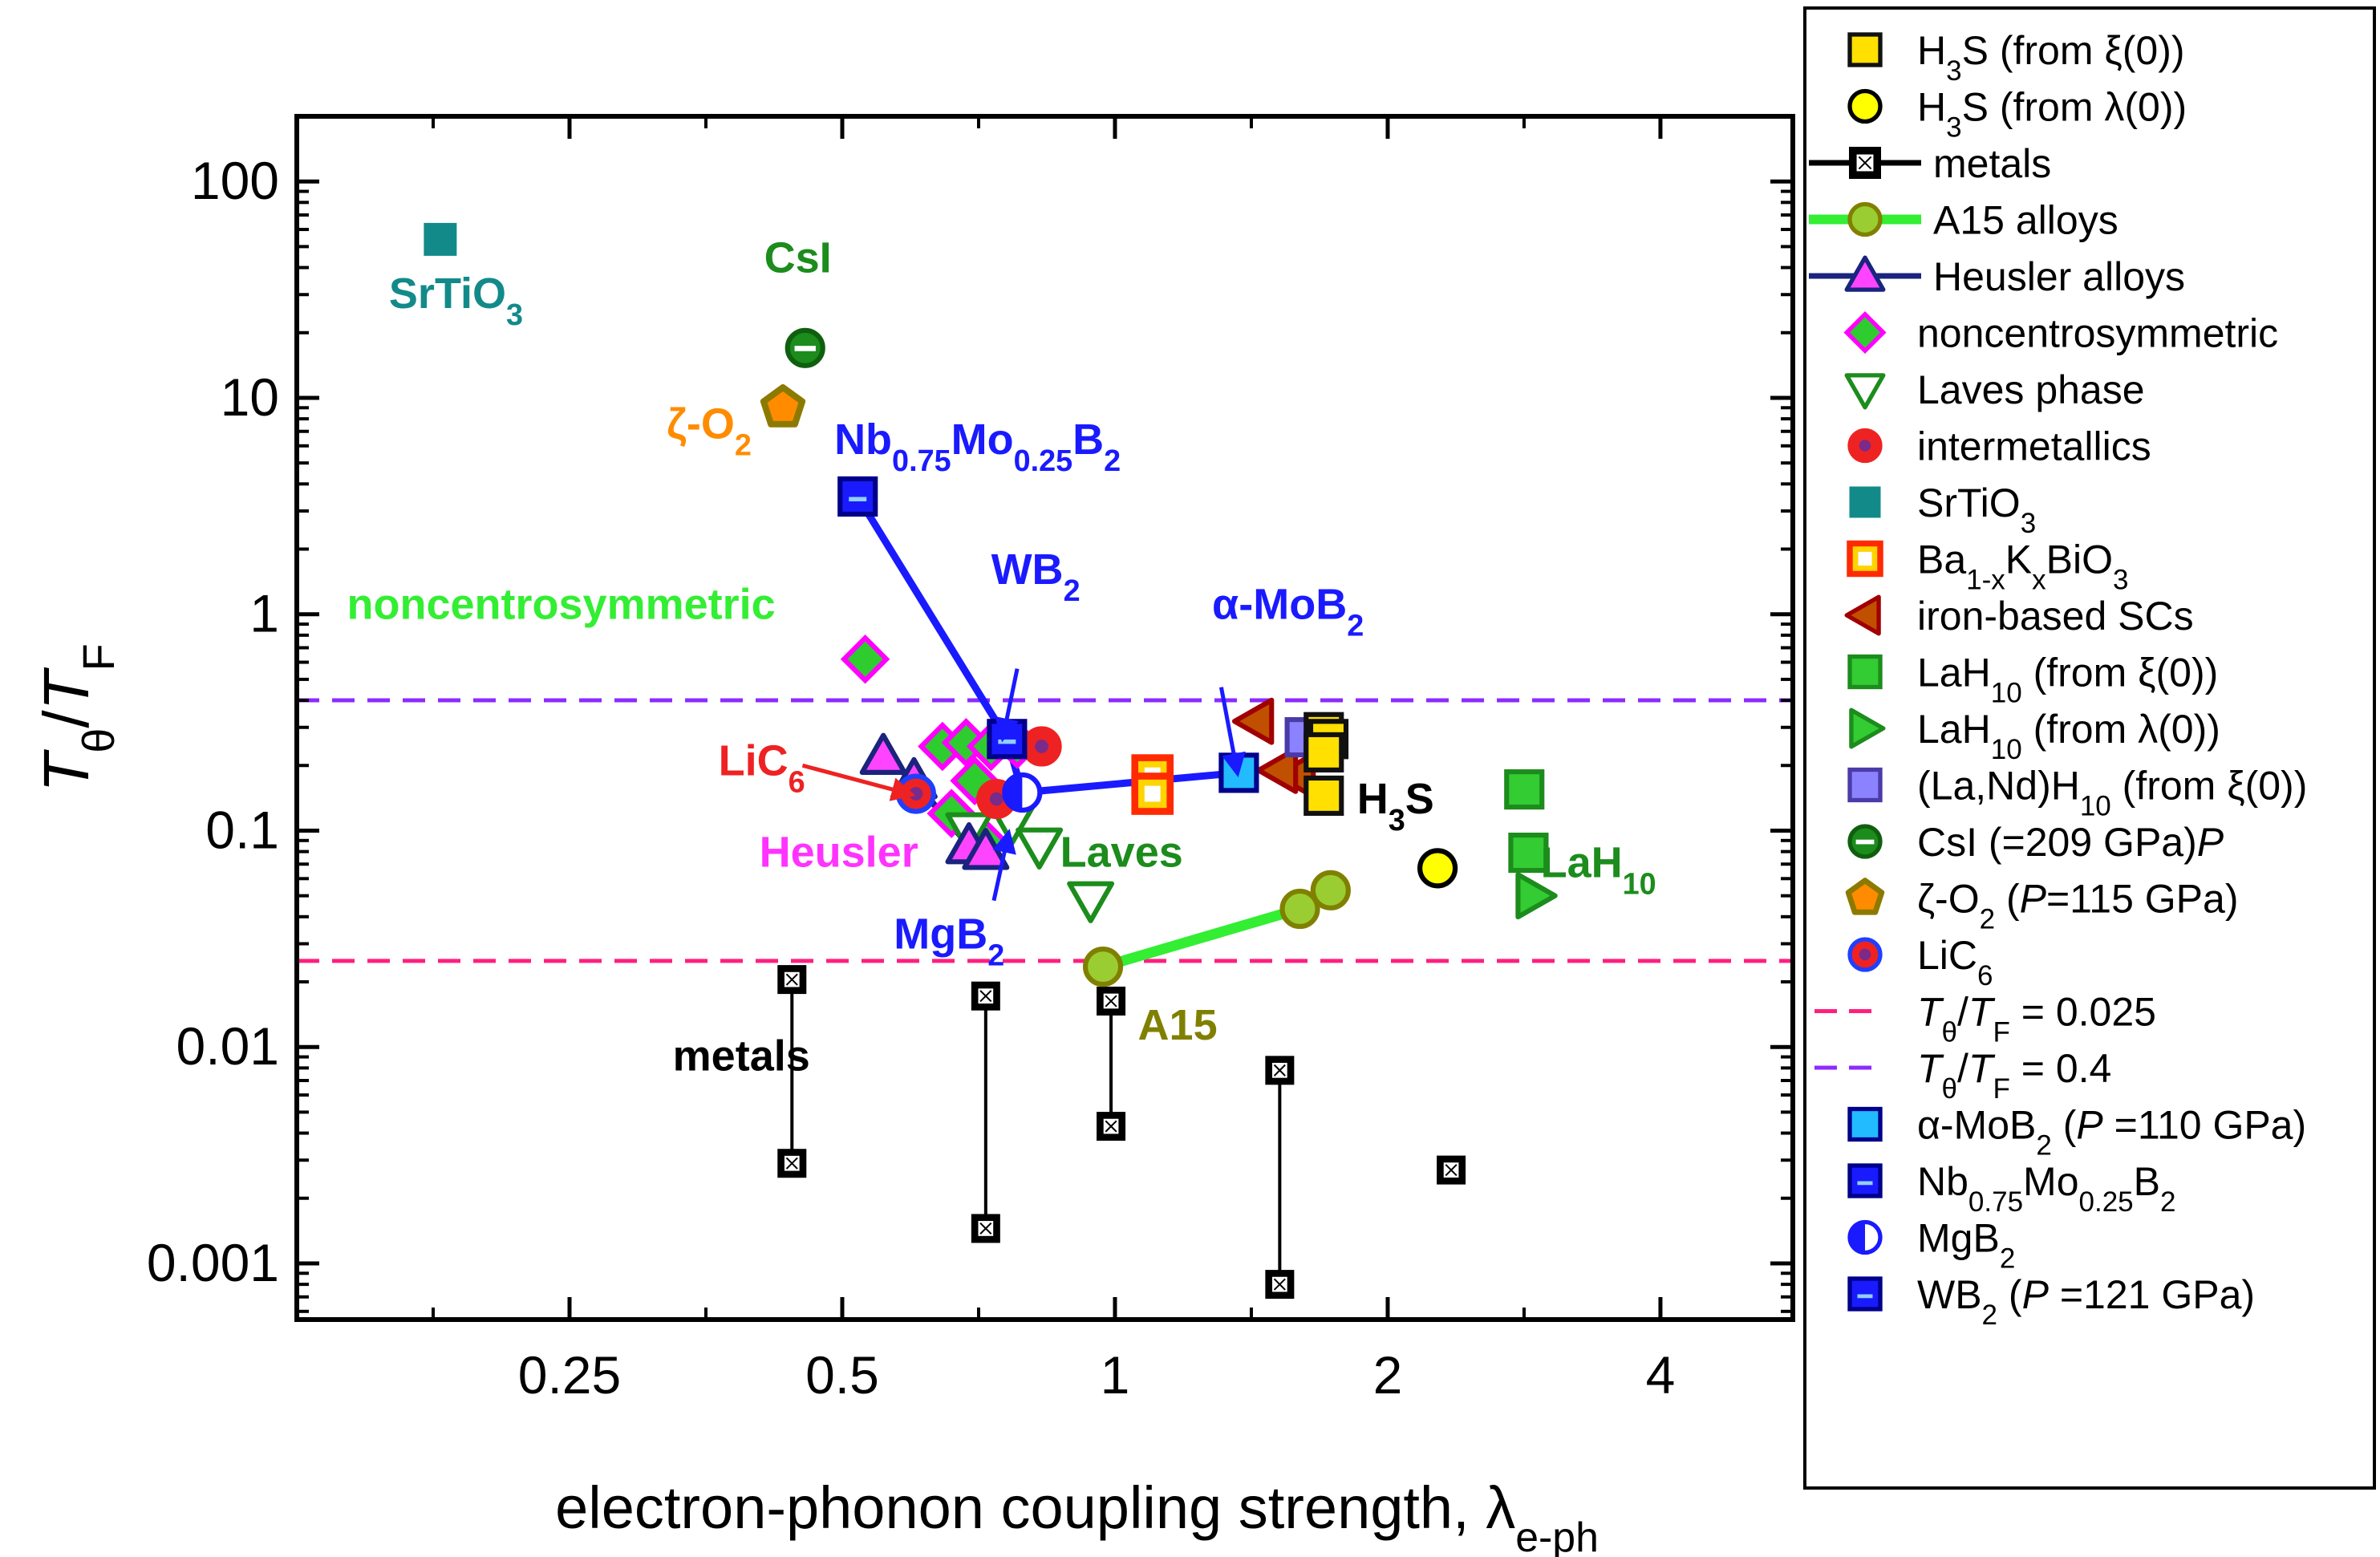  I want to click on xtick-label-1: 0.5, so click(842, 1375).